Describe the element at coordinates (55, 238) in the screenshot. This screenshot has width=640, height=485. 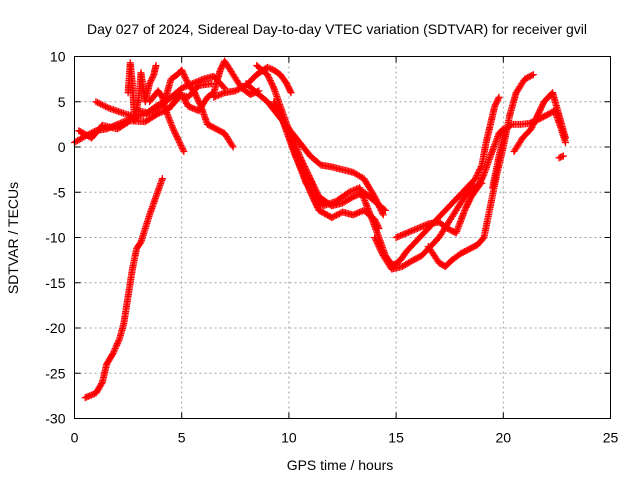
I see `y-tick-label: -10` at that location.